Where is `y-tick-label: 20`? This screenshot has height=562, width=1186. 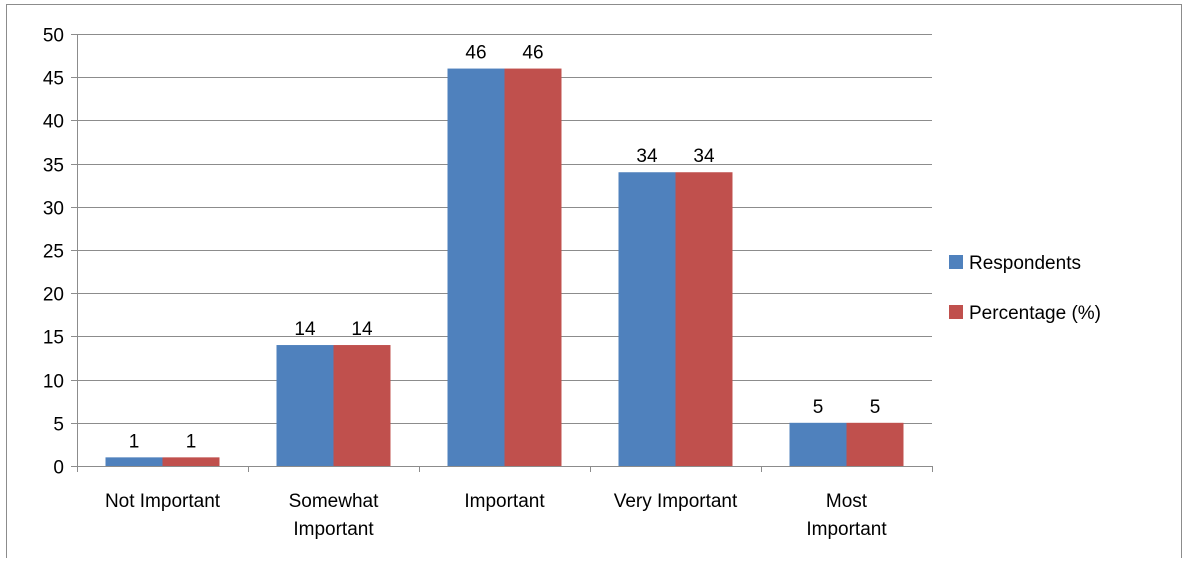 y-tick-label: 20 is located at coordinates (53, 295).